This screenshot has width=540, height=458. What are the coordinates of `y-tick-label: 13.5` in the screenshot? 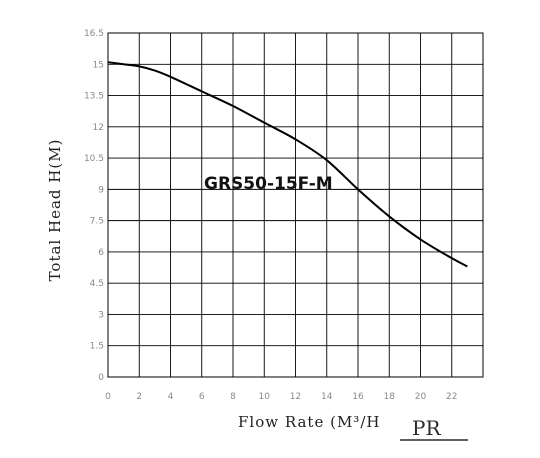 It's located at (94, 97).